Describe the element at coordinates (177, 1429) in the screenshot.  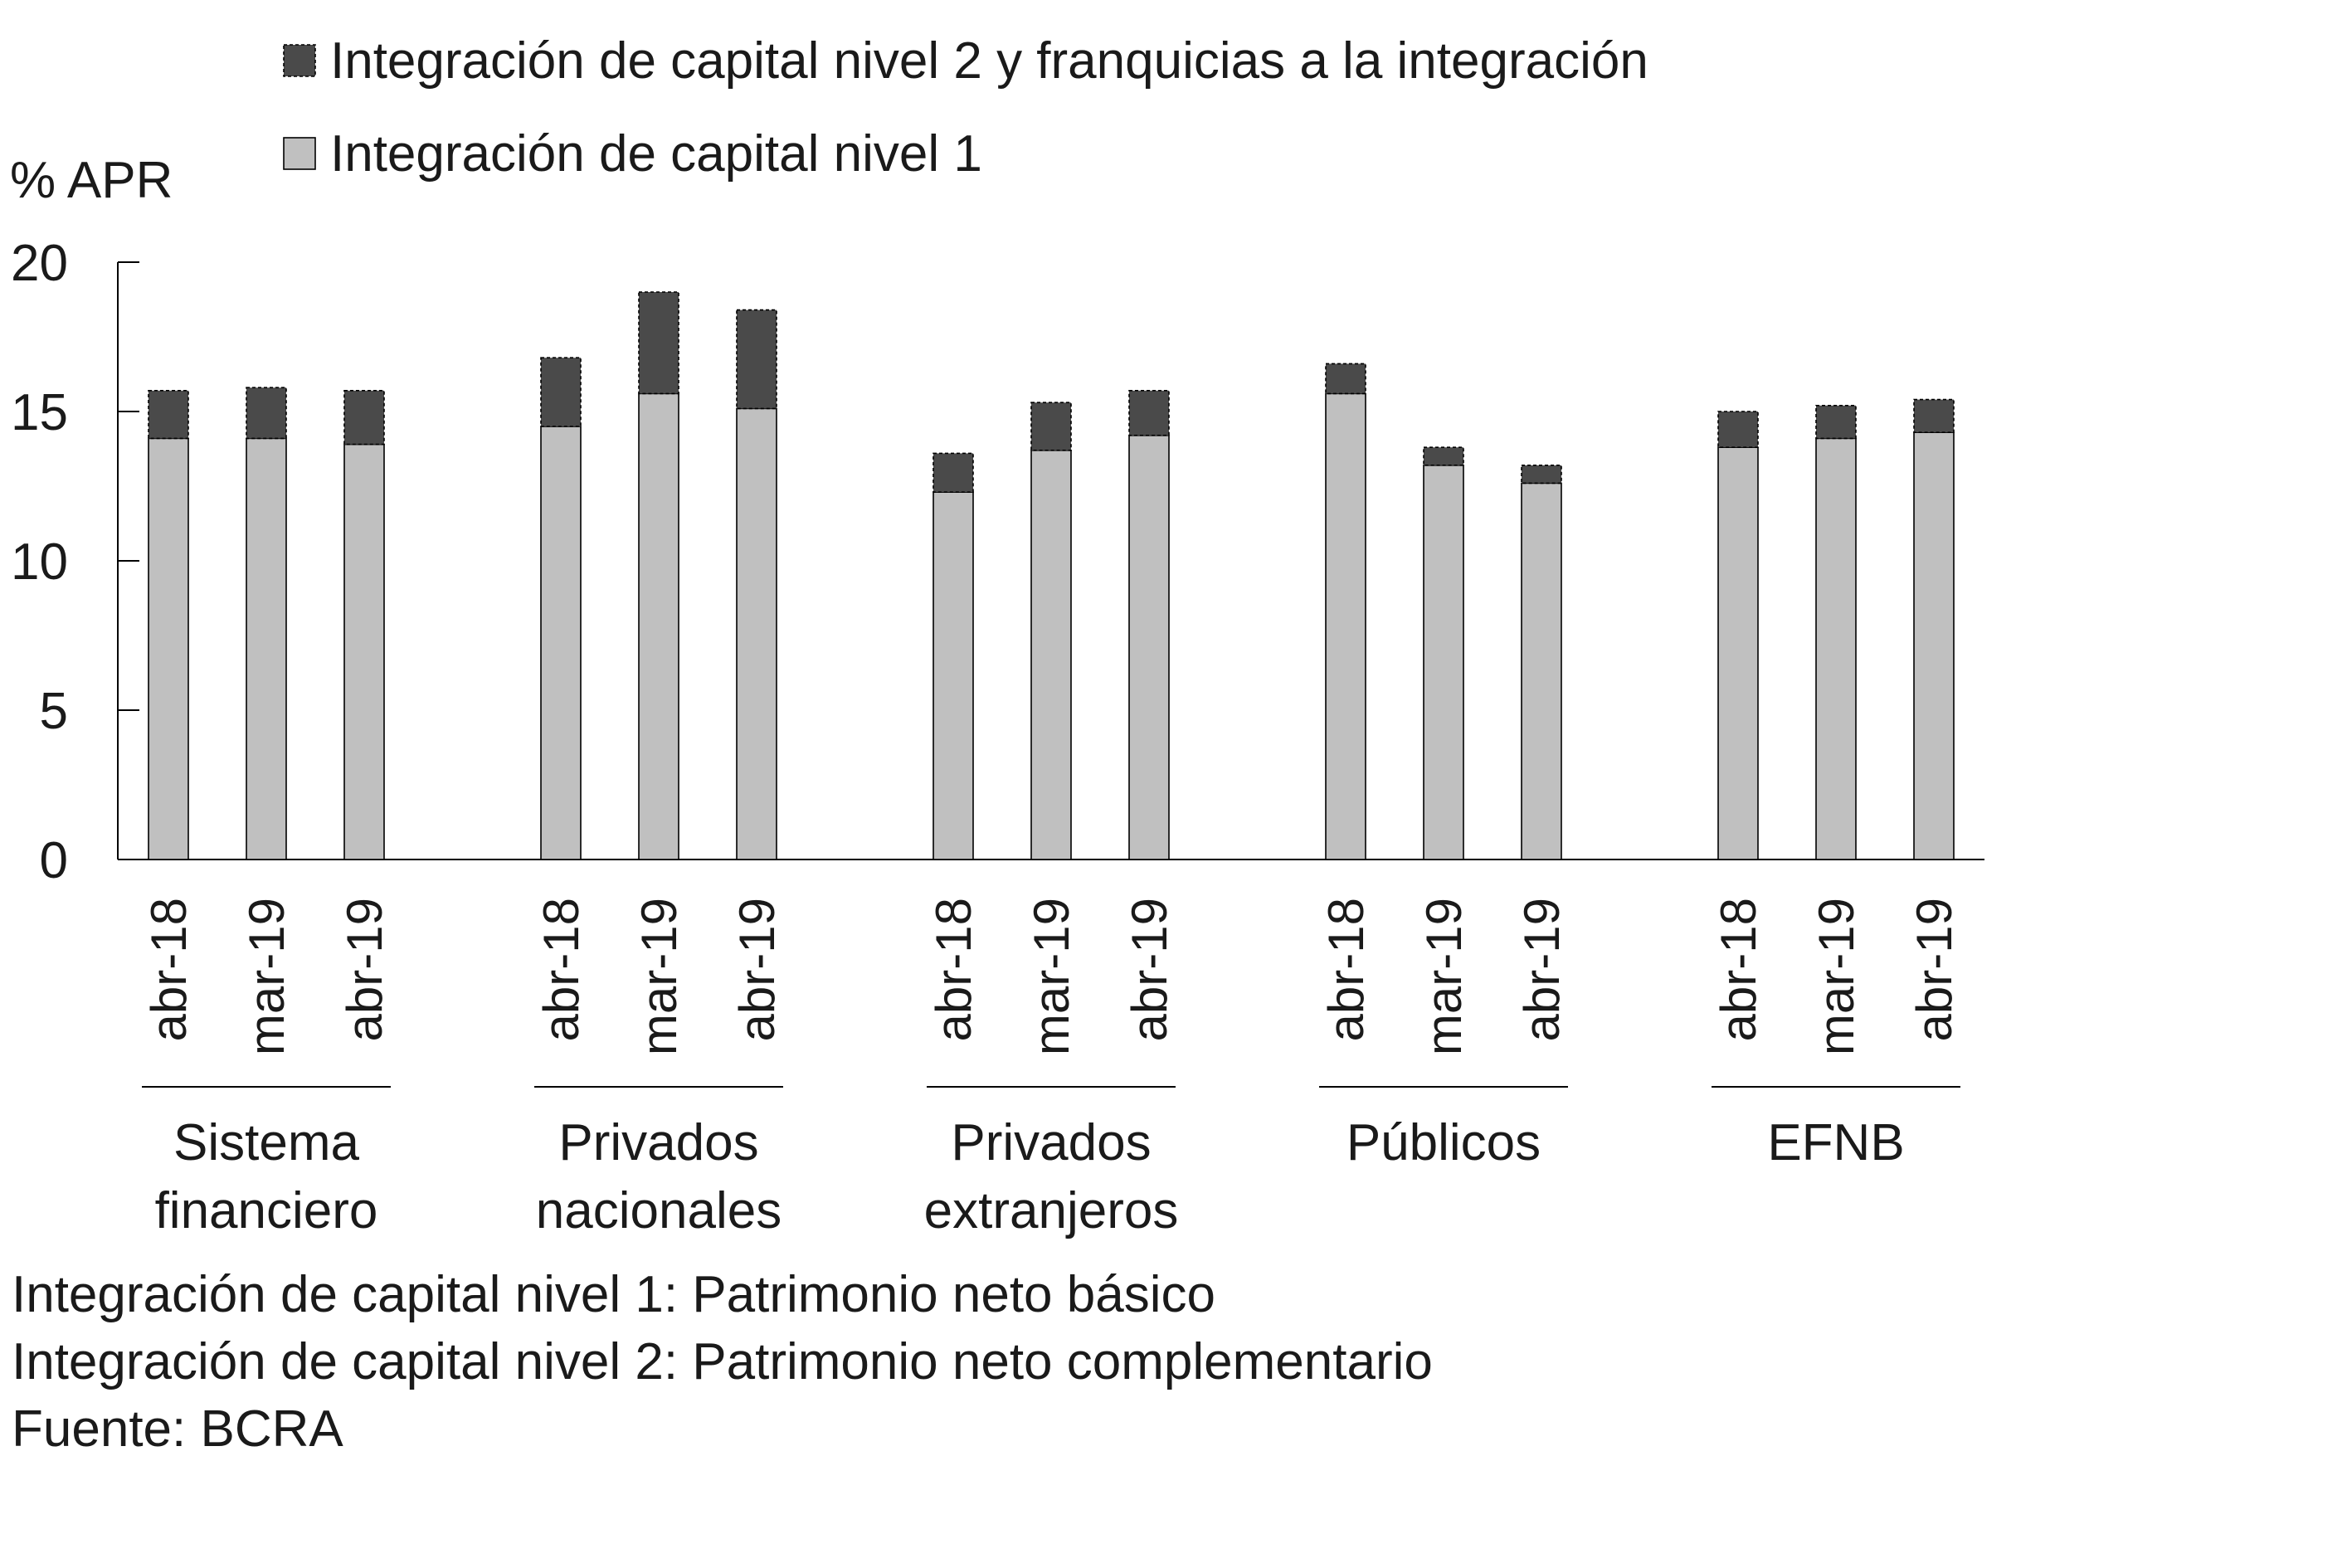
I see `source-note: Fuente: BCRA` at that location.